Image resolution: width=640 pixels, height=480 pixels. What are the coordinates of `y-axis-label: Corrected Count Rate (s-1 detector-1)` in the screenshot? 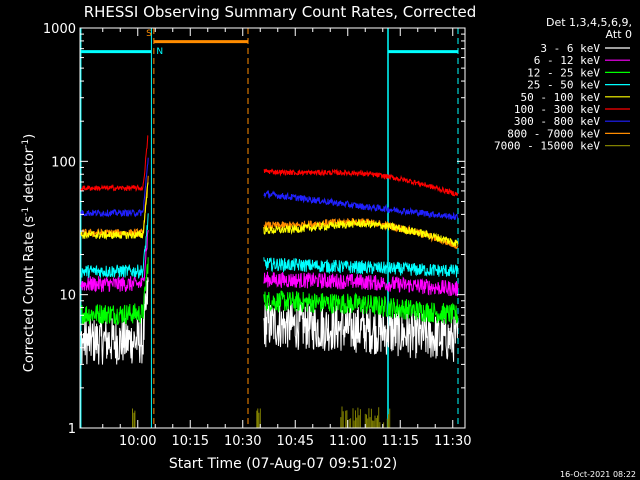 It's located at (29, 253).